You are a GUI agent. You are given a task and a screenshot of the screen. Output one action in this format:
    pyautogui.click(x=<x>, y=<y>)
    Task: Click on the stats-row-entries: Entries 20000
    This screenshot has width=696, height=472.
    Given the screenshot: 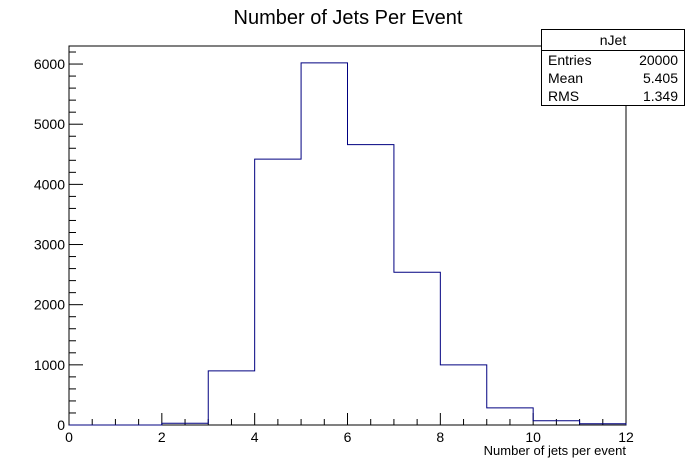 What is the action you would take?
    pyautogui.click(x=613, y=60)
    